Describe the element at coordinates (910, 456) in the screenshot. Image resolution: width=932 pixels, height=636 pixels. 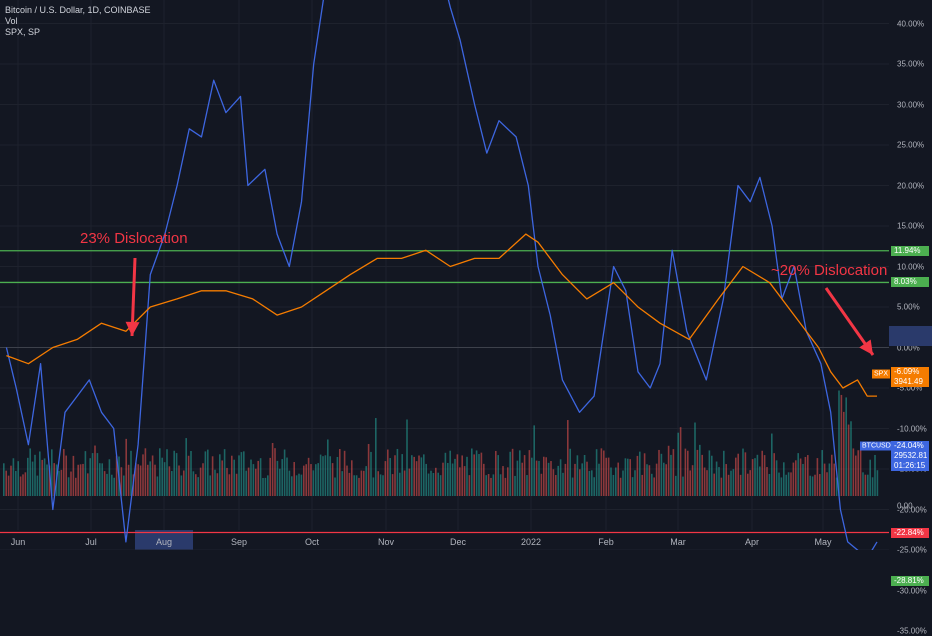
I see `btc-price-badge: 29532.81` at that location.